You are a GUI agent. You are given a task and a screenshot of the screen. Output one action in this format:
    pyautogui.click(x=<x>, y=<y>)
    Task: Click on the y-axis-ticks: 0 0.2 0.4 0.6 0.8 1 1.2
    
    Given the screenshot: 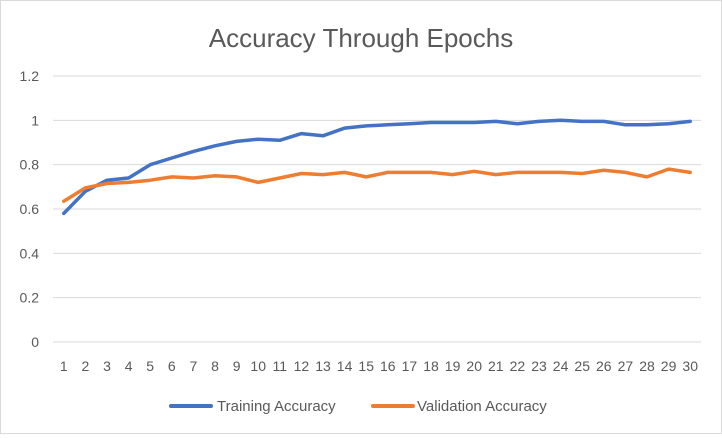 What is the action you would take?
    pyautogui.click(x=30, y=209)
    